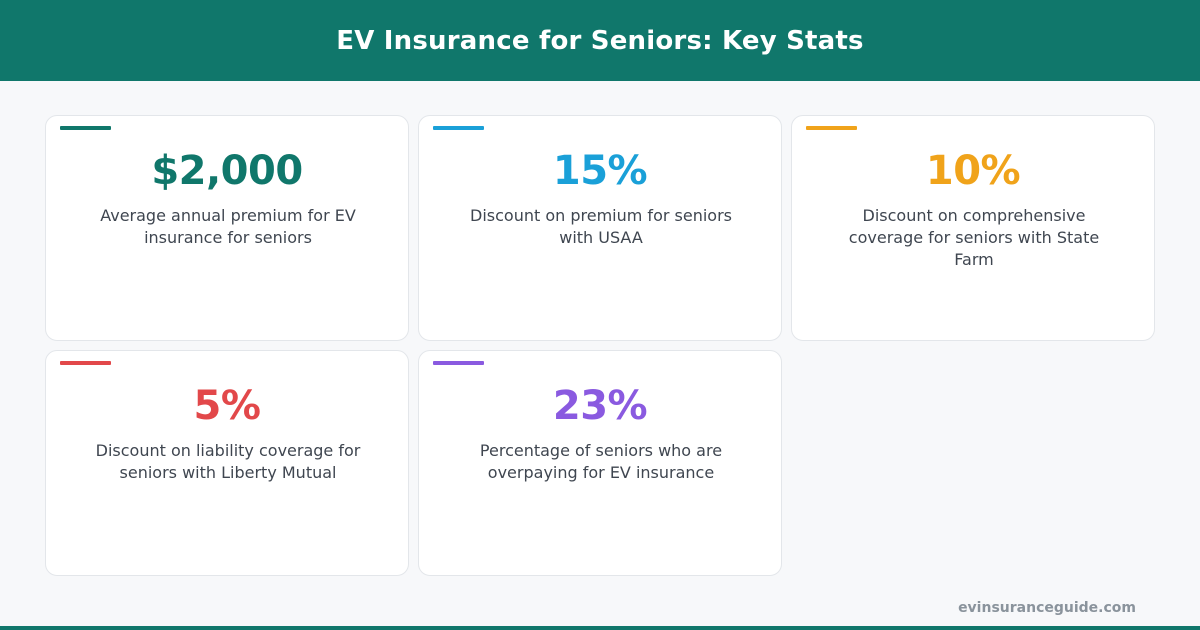 Image resolution: width=1200 pixels, height=630 pixels. Describe the element at coordinates (1047, 608) in the screenshot. I see `site-url: evinsuranceguide.com` at that location.